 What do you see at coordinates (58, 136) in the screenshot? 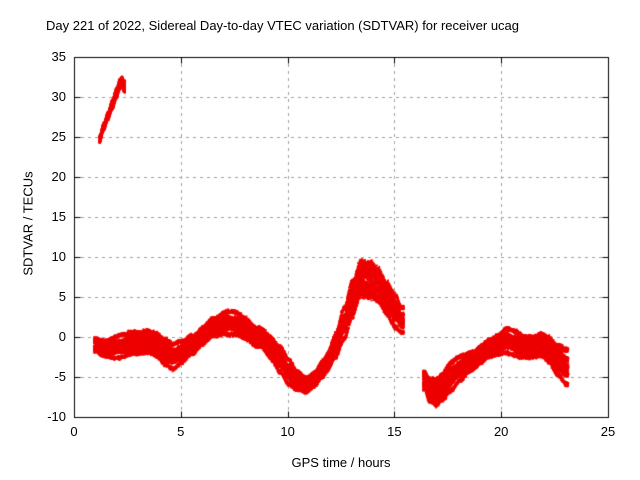
I see `y-tick-label-7: 25` at bounding box center [58, 136].